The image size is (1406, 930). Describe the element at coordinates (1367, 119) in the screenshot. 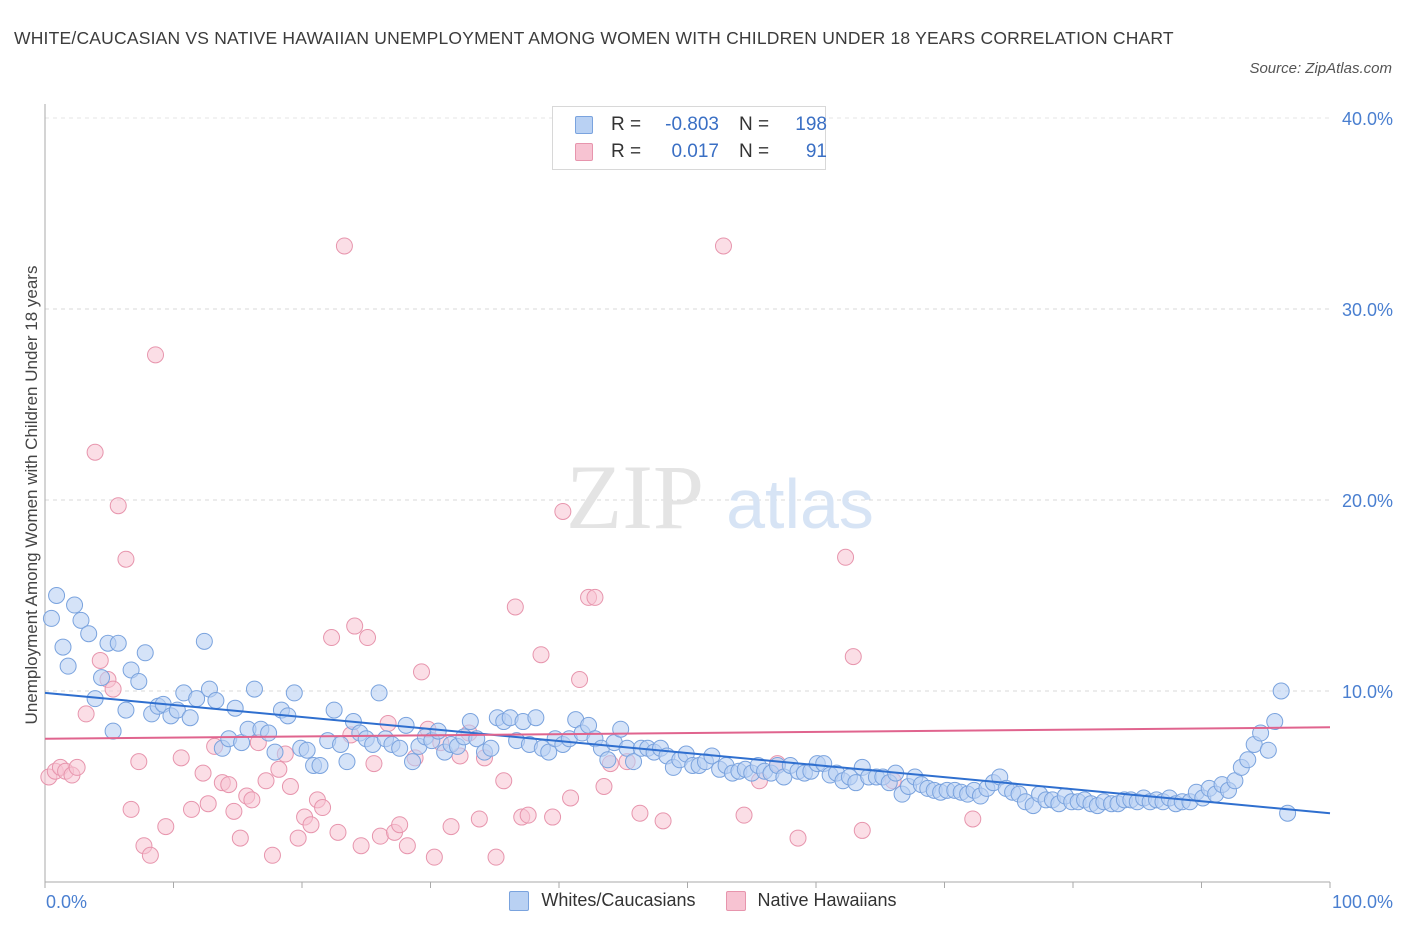

I see `y-tick-label: 40.0%` at that location.